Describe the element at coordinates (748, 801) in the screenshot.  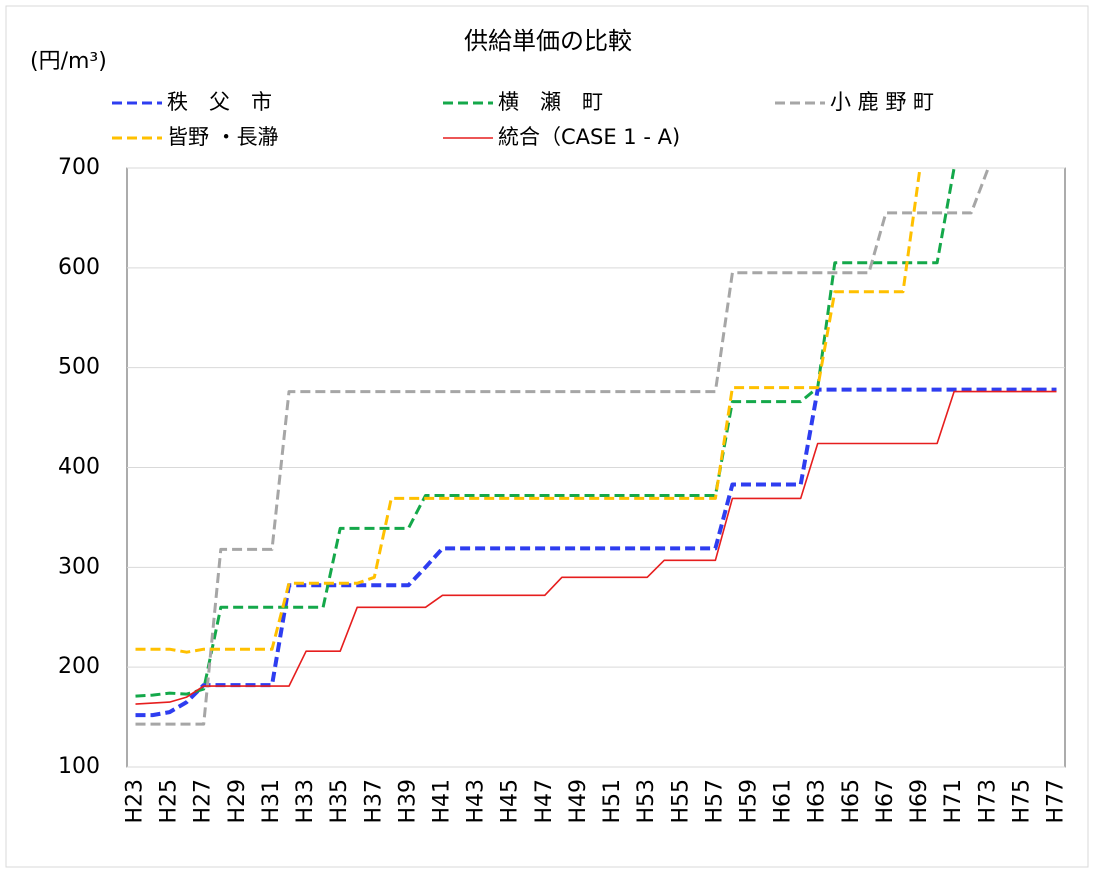
I see `x-tick-label: H59` at that location.